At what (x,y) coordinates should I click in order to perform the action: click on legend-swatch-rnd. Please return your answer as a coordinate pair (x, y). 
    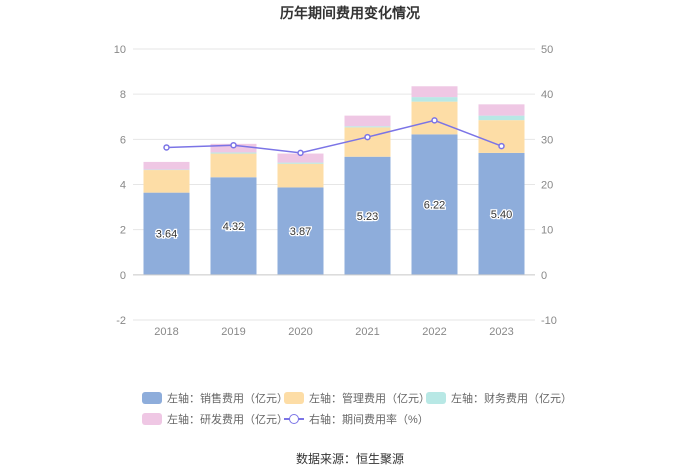
    Looking at the image, I should click on (152, 419).